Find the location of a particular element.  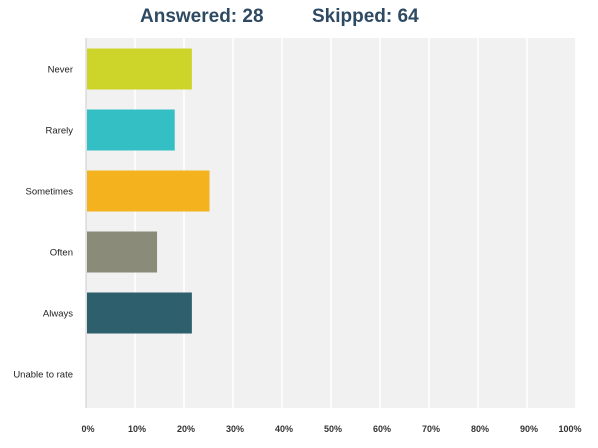

x-tick-label: 50% is located at coordinates (333, 429).